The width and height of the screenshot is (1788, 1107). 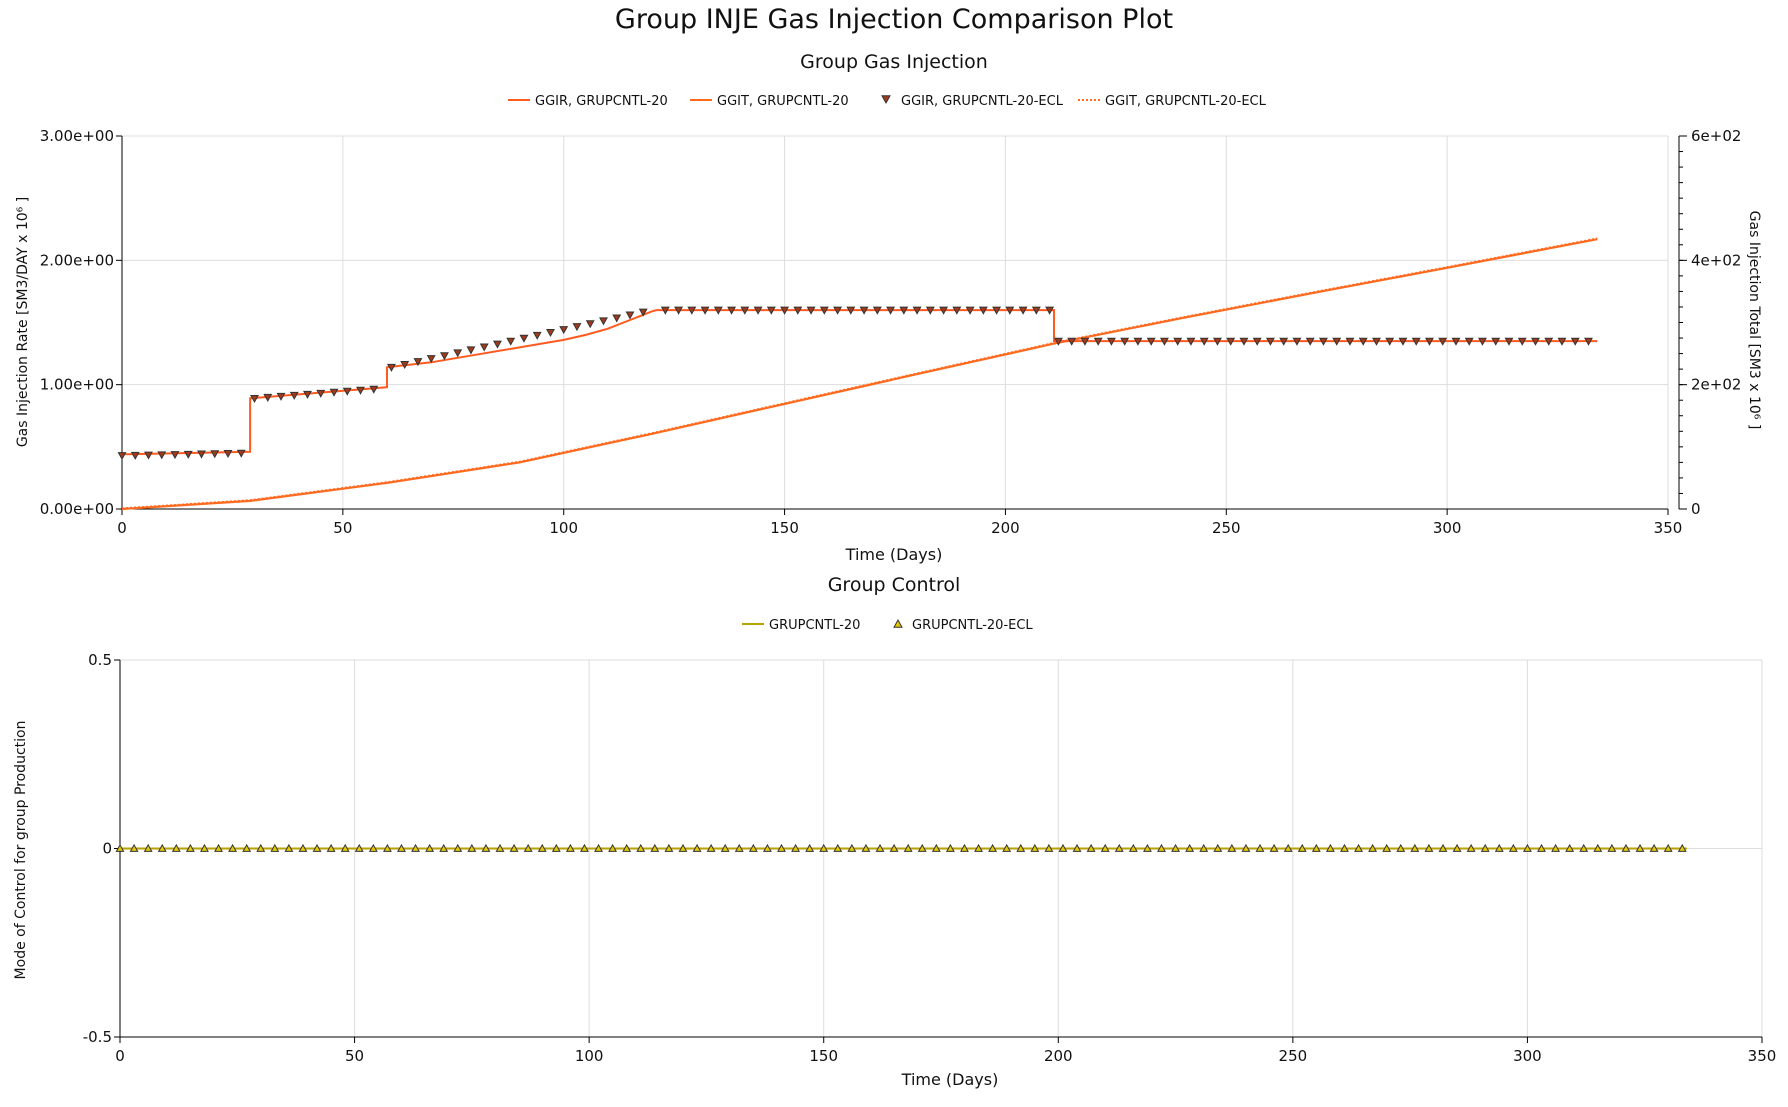 What do you see at coordinates (894, 554) in the screenshot?
I see `chart1-x-axis-label: Time (Days)` at bounding box center [894, 554].